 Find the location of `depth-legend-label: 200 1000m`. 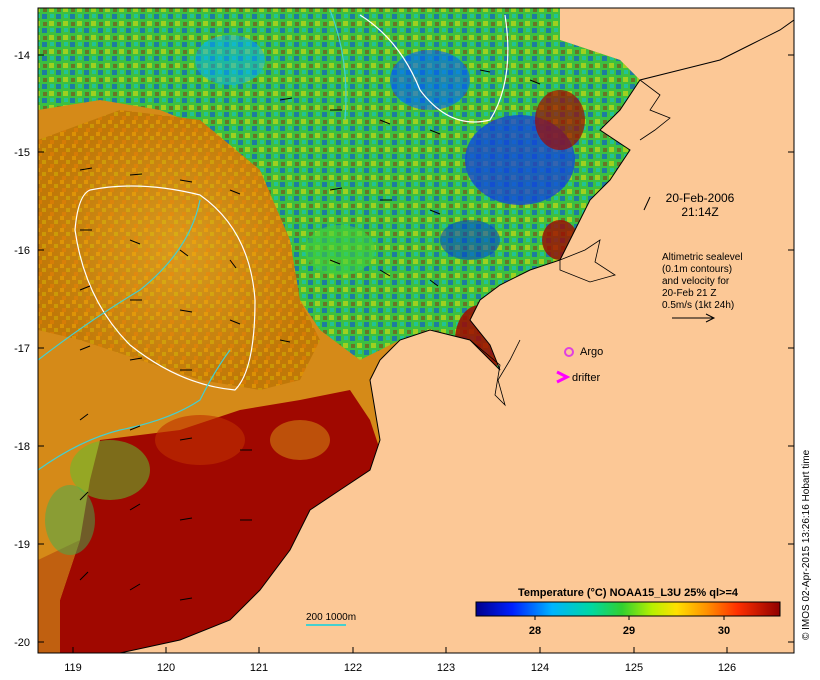

depth-legend-label: 200 1000m is located at coordinates (331, 617).